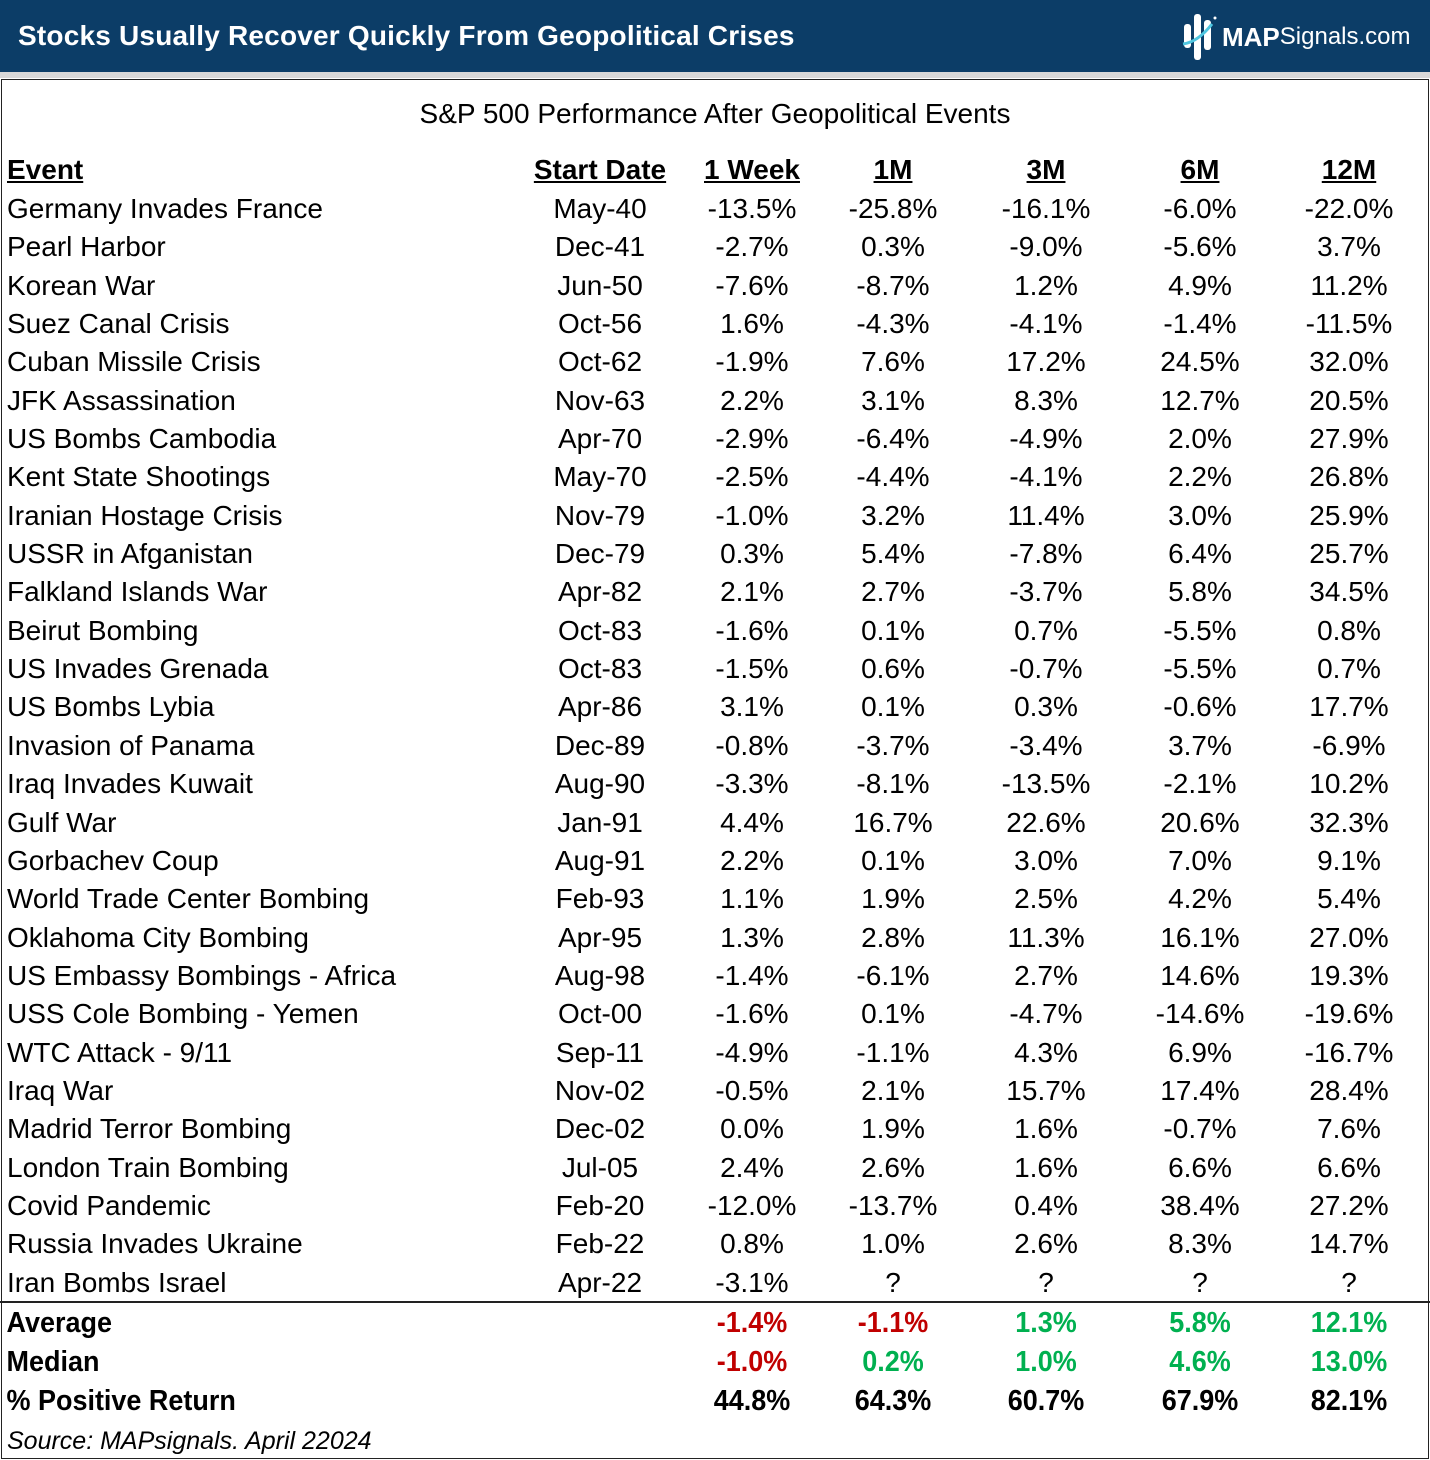  What do you see at coordinates (893, 1052) in the screenshot?
I see `cell-1m: -1.1%` at bounding box center [893, 1052].